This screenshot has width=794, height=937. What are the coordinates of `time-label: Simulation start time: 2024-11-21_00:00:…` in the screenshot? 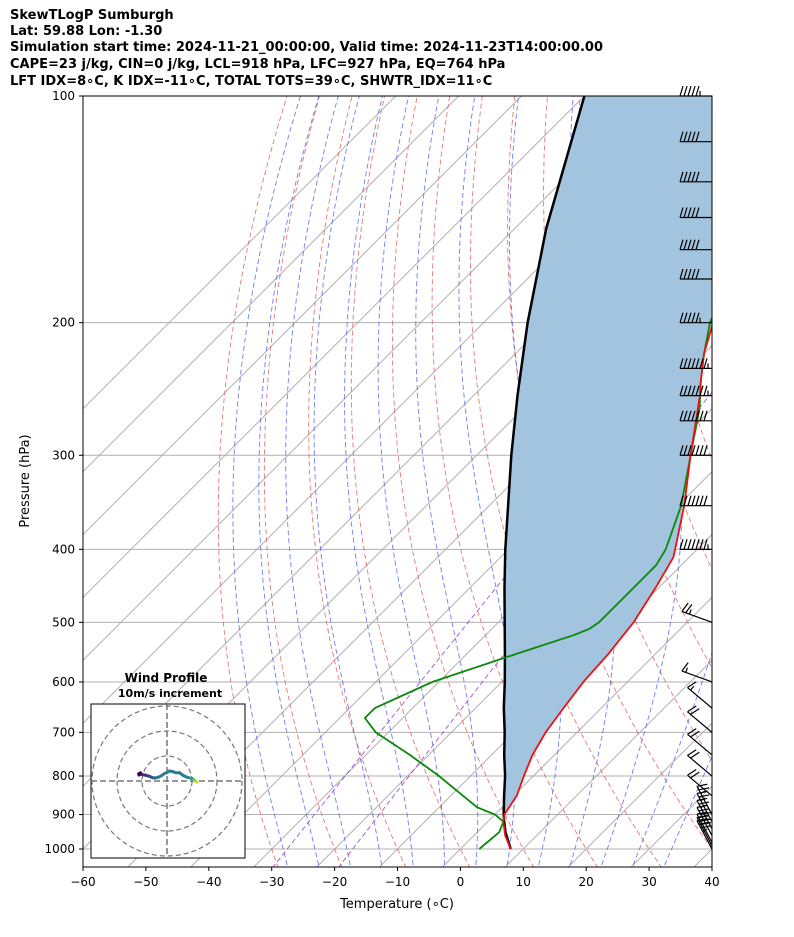 It's located at (306, 47).